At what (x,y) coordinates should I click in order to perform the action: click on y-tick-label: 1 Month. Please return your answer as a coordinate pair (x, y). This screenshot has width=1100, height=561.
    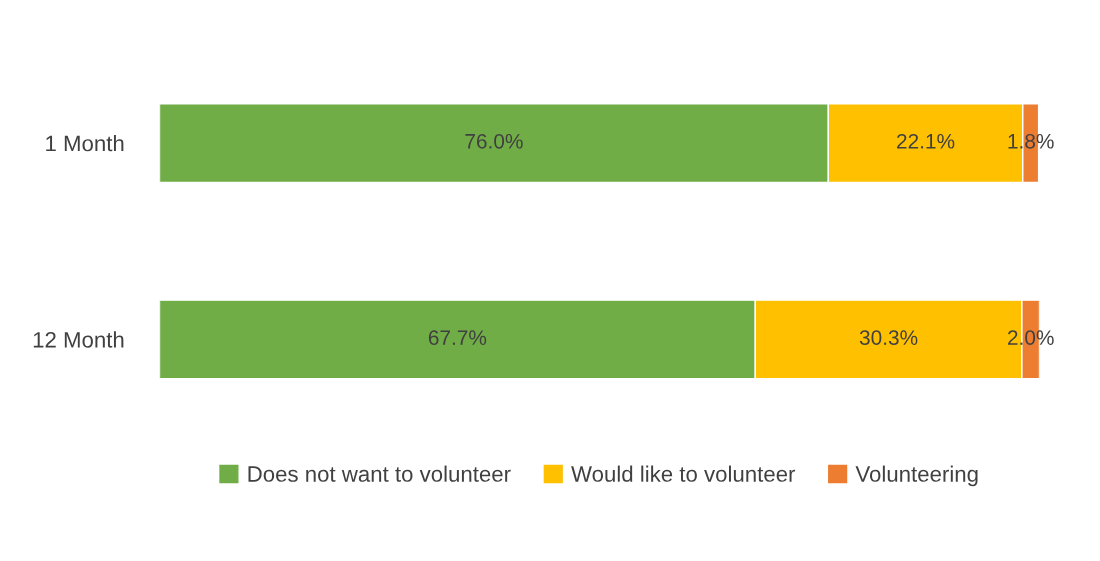
    Looking at the image, I should click on (85, 143).